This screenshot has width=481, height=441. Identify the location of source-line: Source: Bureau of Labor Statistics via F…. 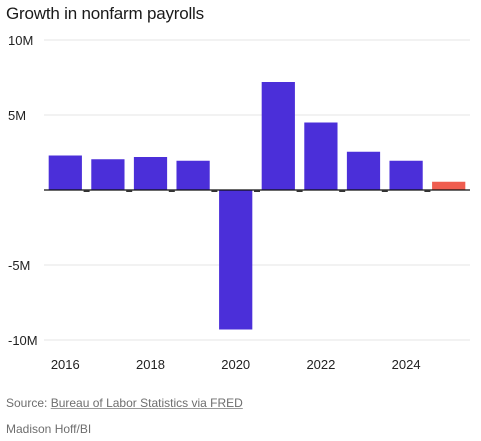
(124, 403).